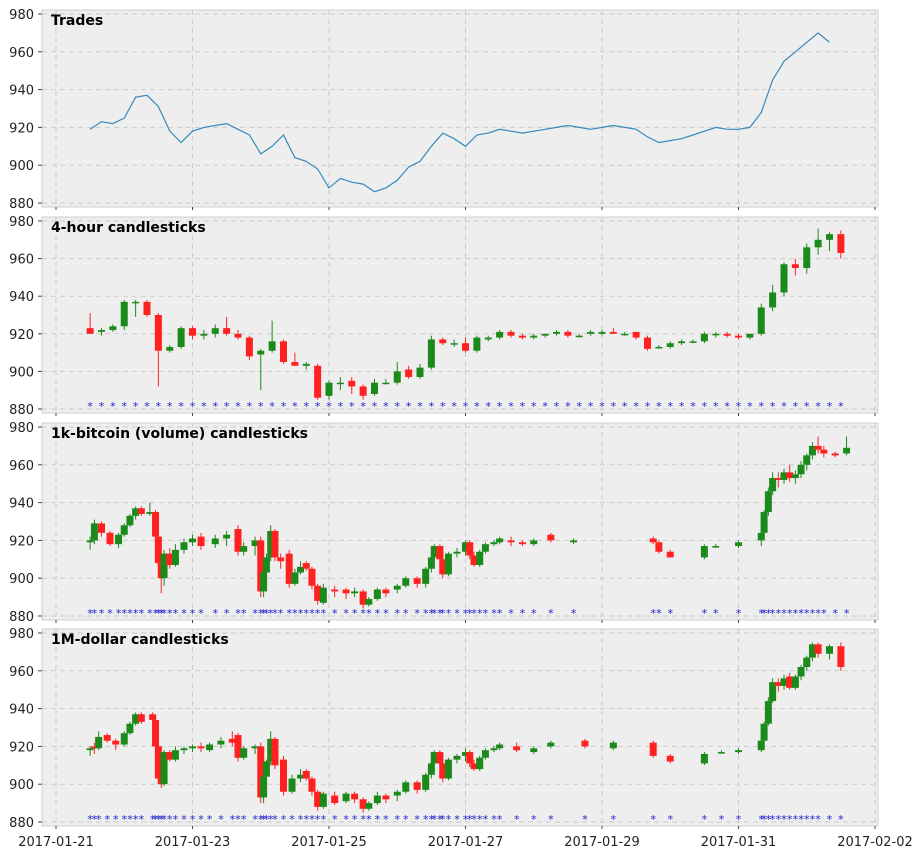 Image resolution: width=918 pixels, height=855 pixels. I want to click on x-tick-label: 2017-01-29, so click(602, 842).